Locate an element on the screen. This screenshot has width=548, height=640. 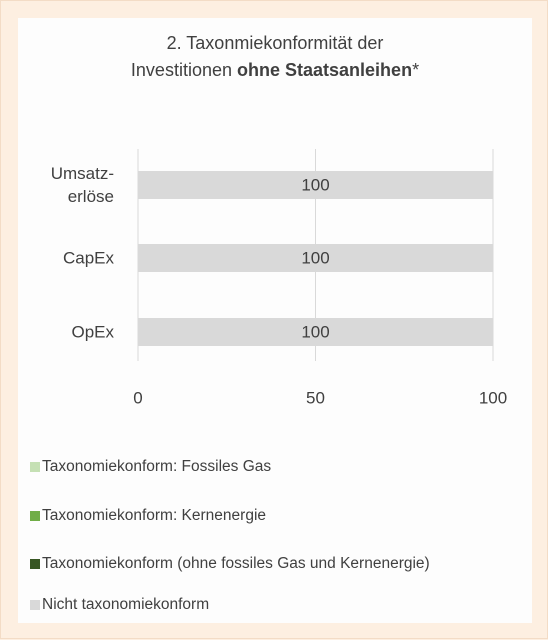
category-label: OpEx is located at coordinates (92, 332).